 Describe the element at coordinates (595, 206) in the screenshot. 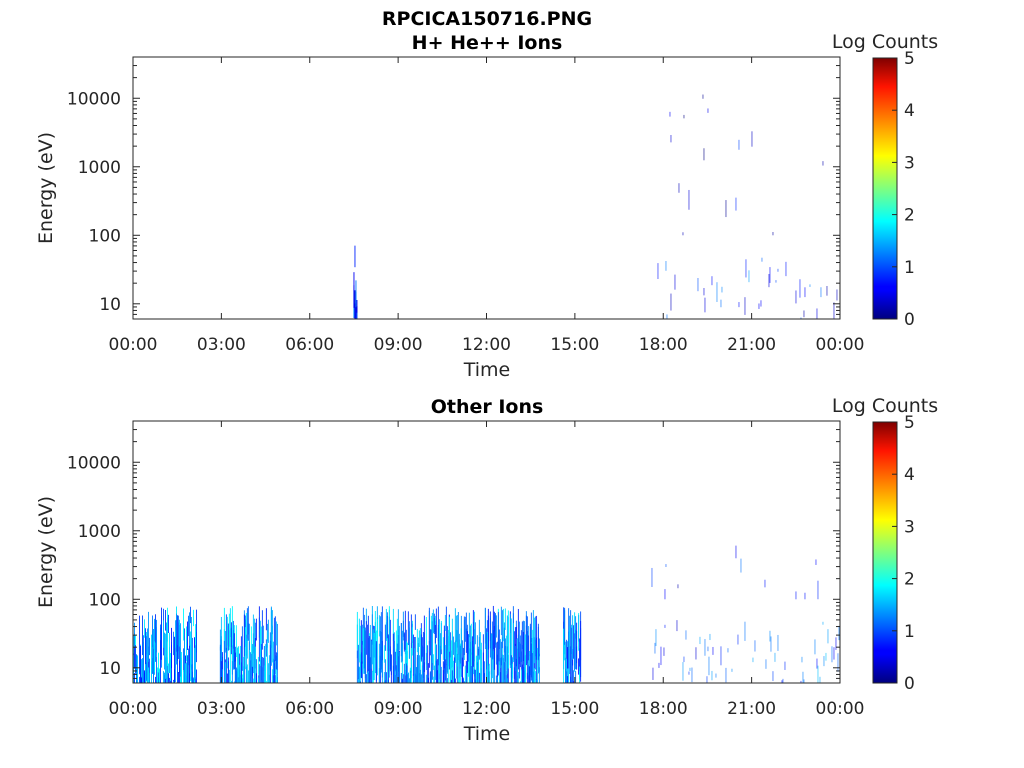

I see `panel-1-spectrogram` at that location.